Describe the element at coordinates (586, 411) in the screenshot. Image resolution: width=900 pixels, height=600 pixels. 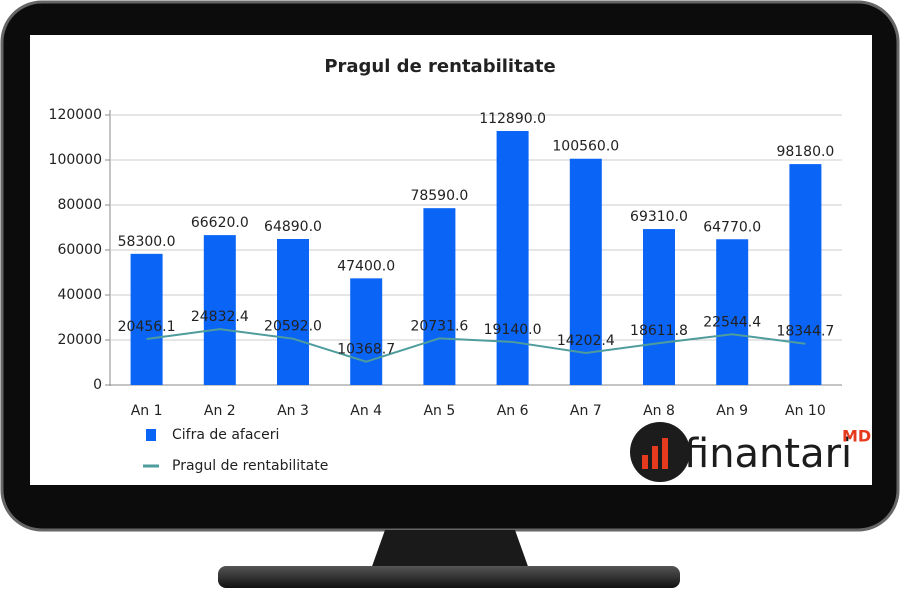
I see `x-tick-label: An 7` at that location.